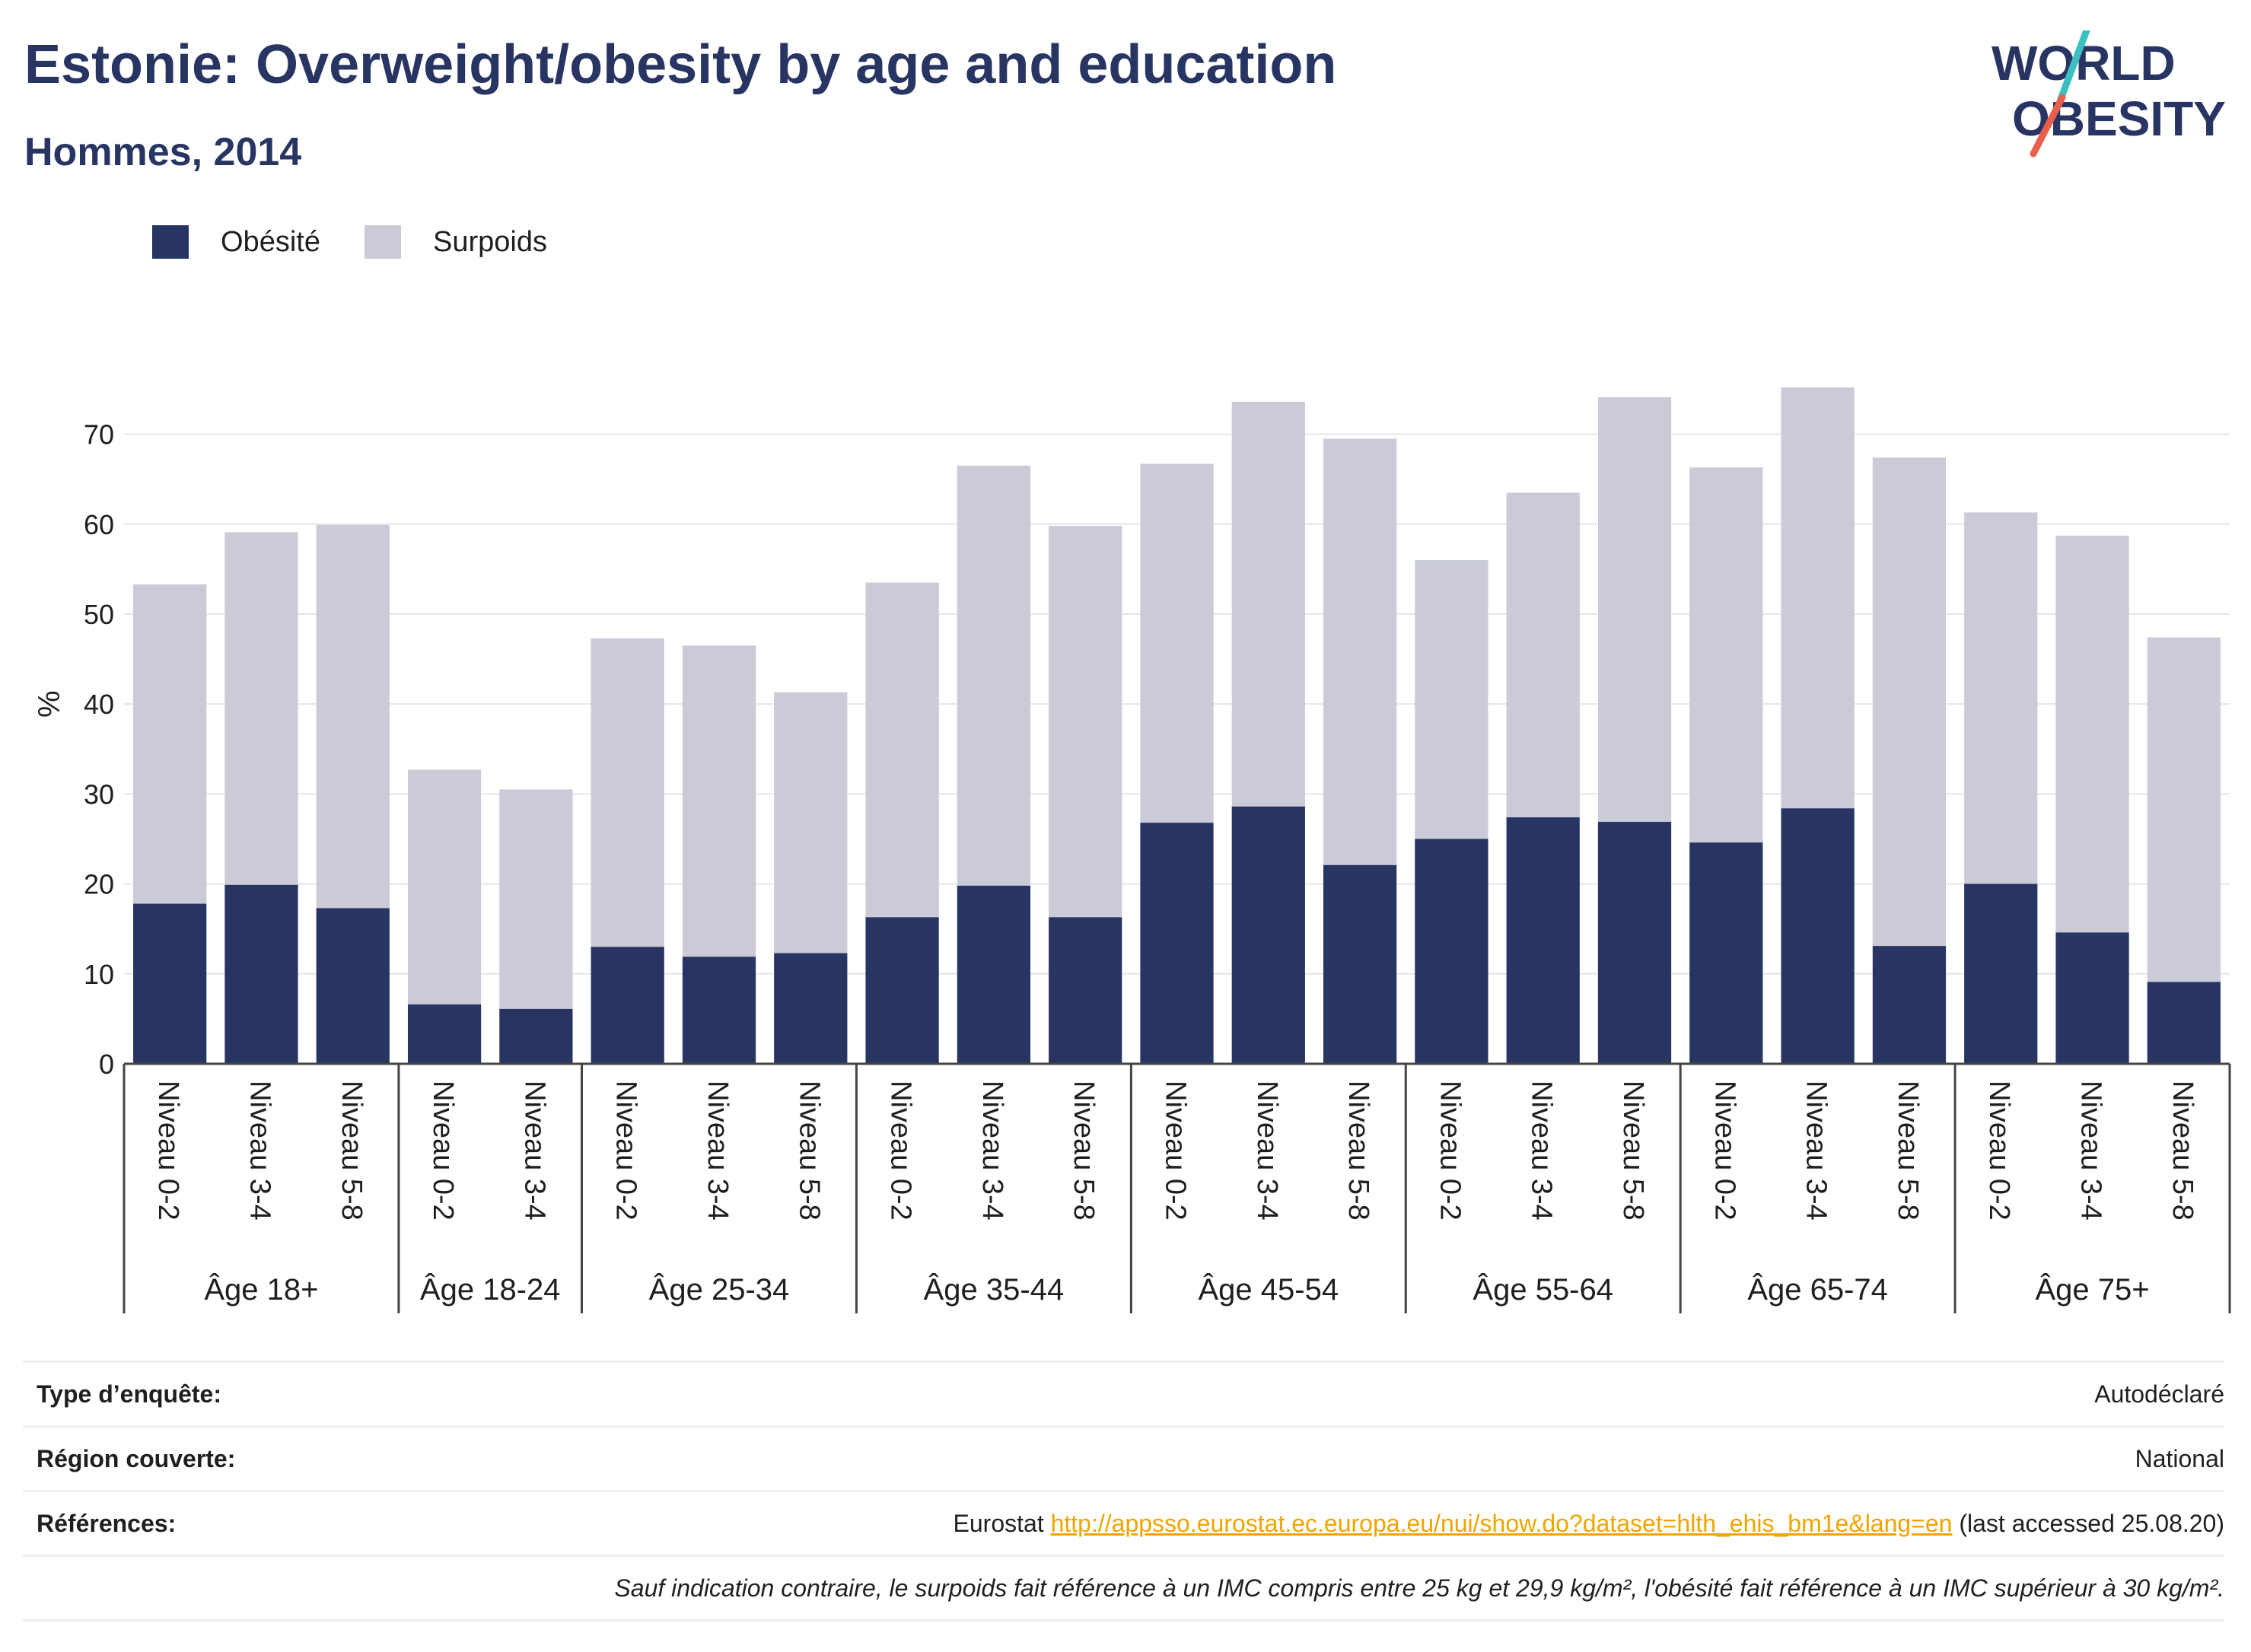 The height and width of the screenshot is (1652, 2251). What do you see at coordinates (270, 241) in the screenshot?
I see `legend-label-obesity: Obésité` at bounding box center [270, 241].